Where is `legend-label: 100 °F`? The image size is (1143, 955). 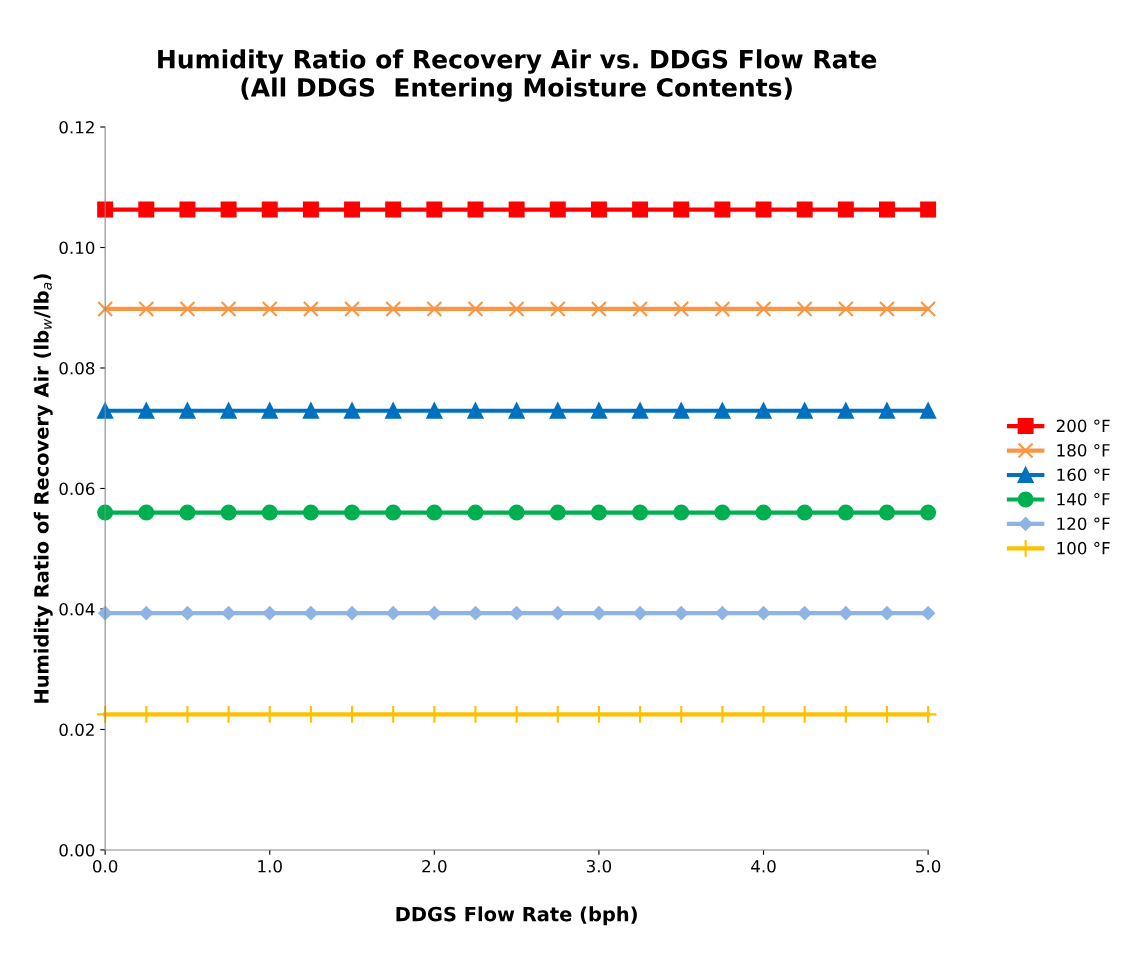
legend-label: 100 °F is located at coordinates (1083, 548).